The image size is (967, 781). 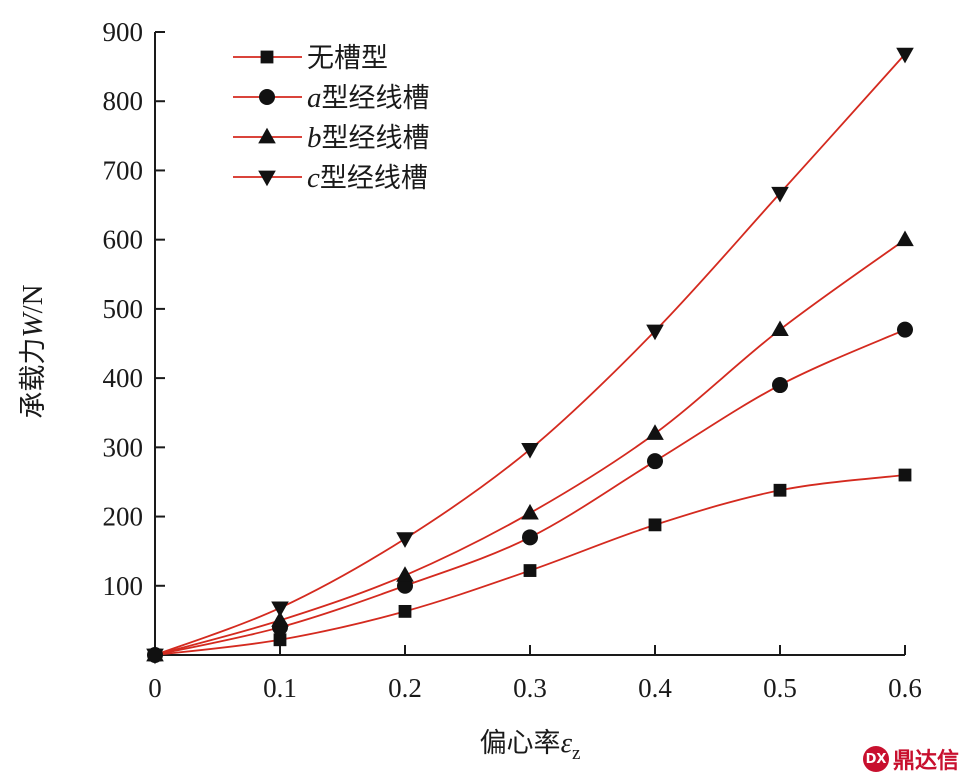 What do you see at coordinates (123, 586) in the screenshot?
I see `y-tick-label: 100` at bounding box center [123, 586].